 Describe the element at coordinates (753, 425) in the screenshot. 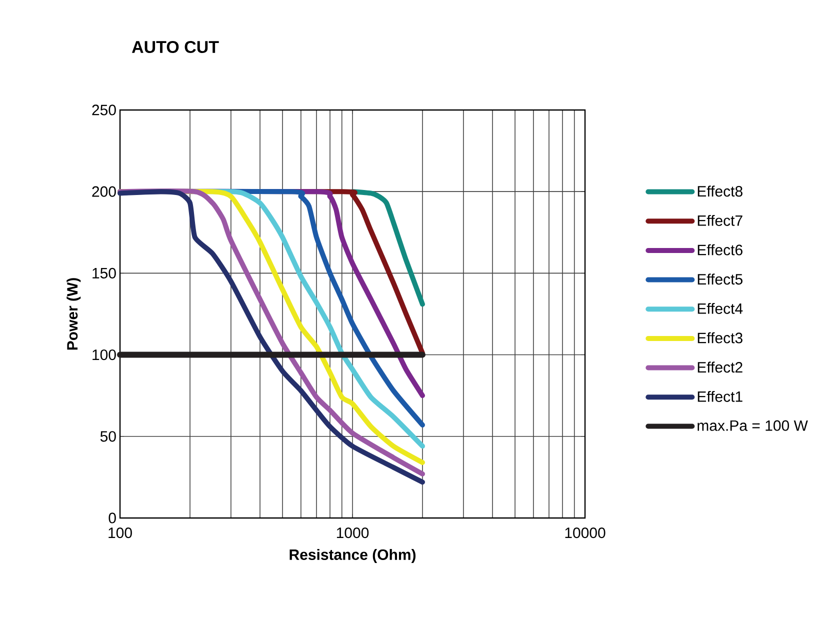

I see `legend-label: max.Pa = 100 W` at that location.